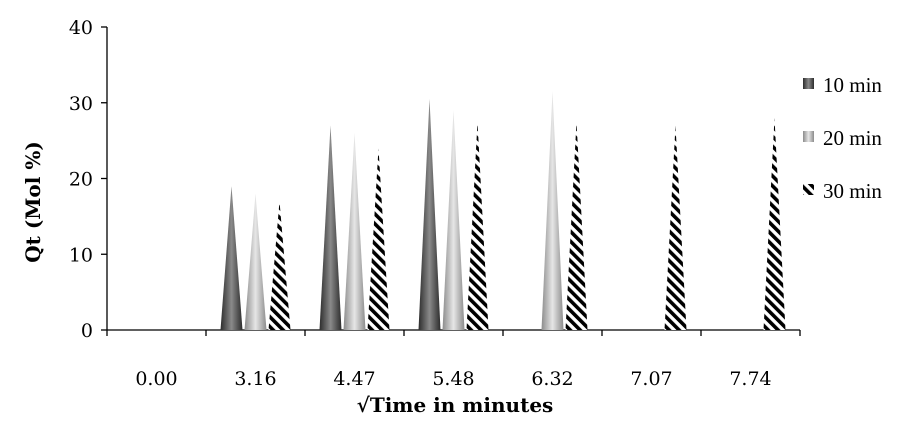 The height and width of the screenshot is (422, 909). I want to click on x-tick-label: 3.16, so click(255, 379).